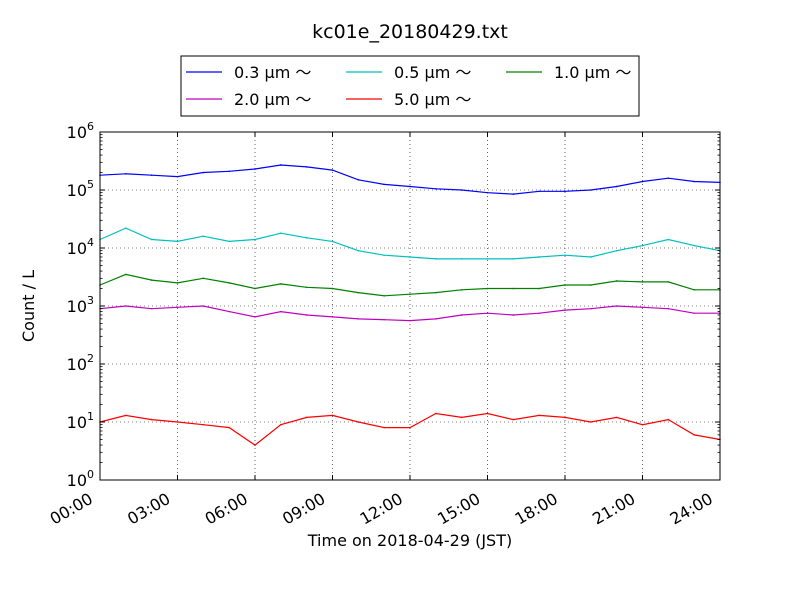  I want to click on legend-label: 0.5 μm ～, so click(432, 72).